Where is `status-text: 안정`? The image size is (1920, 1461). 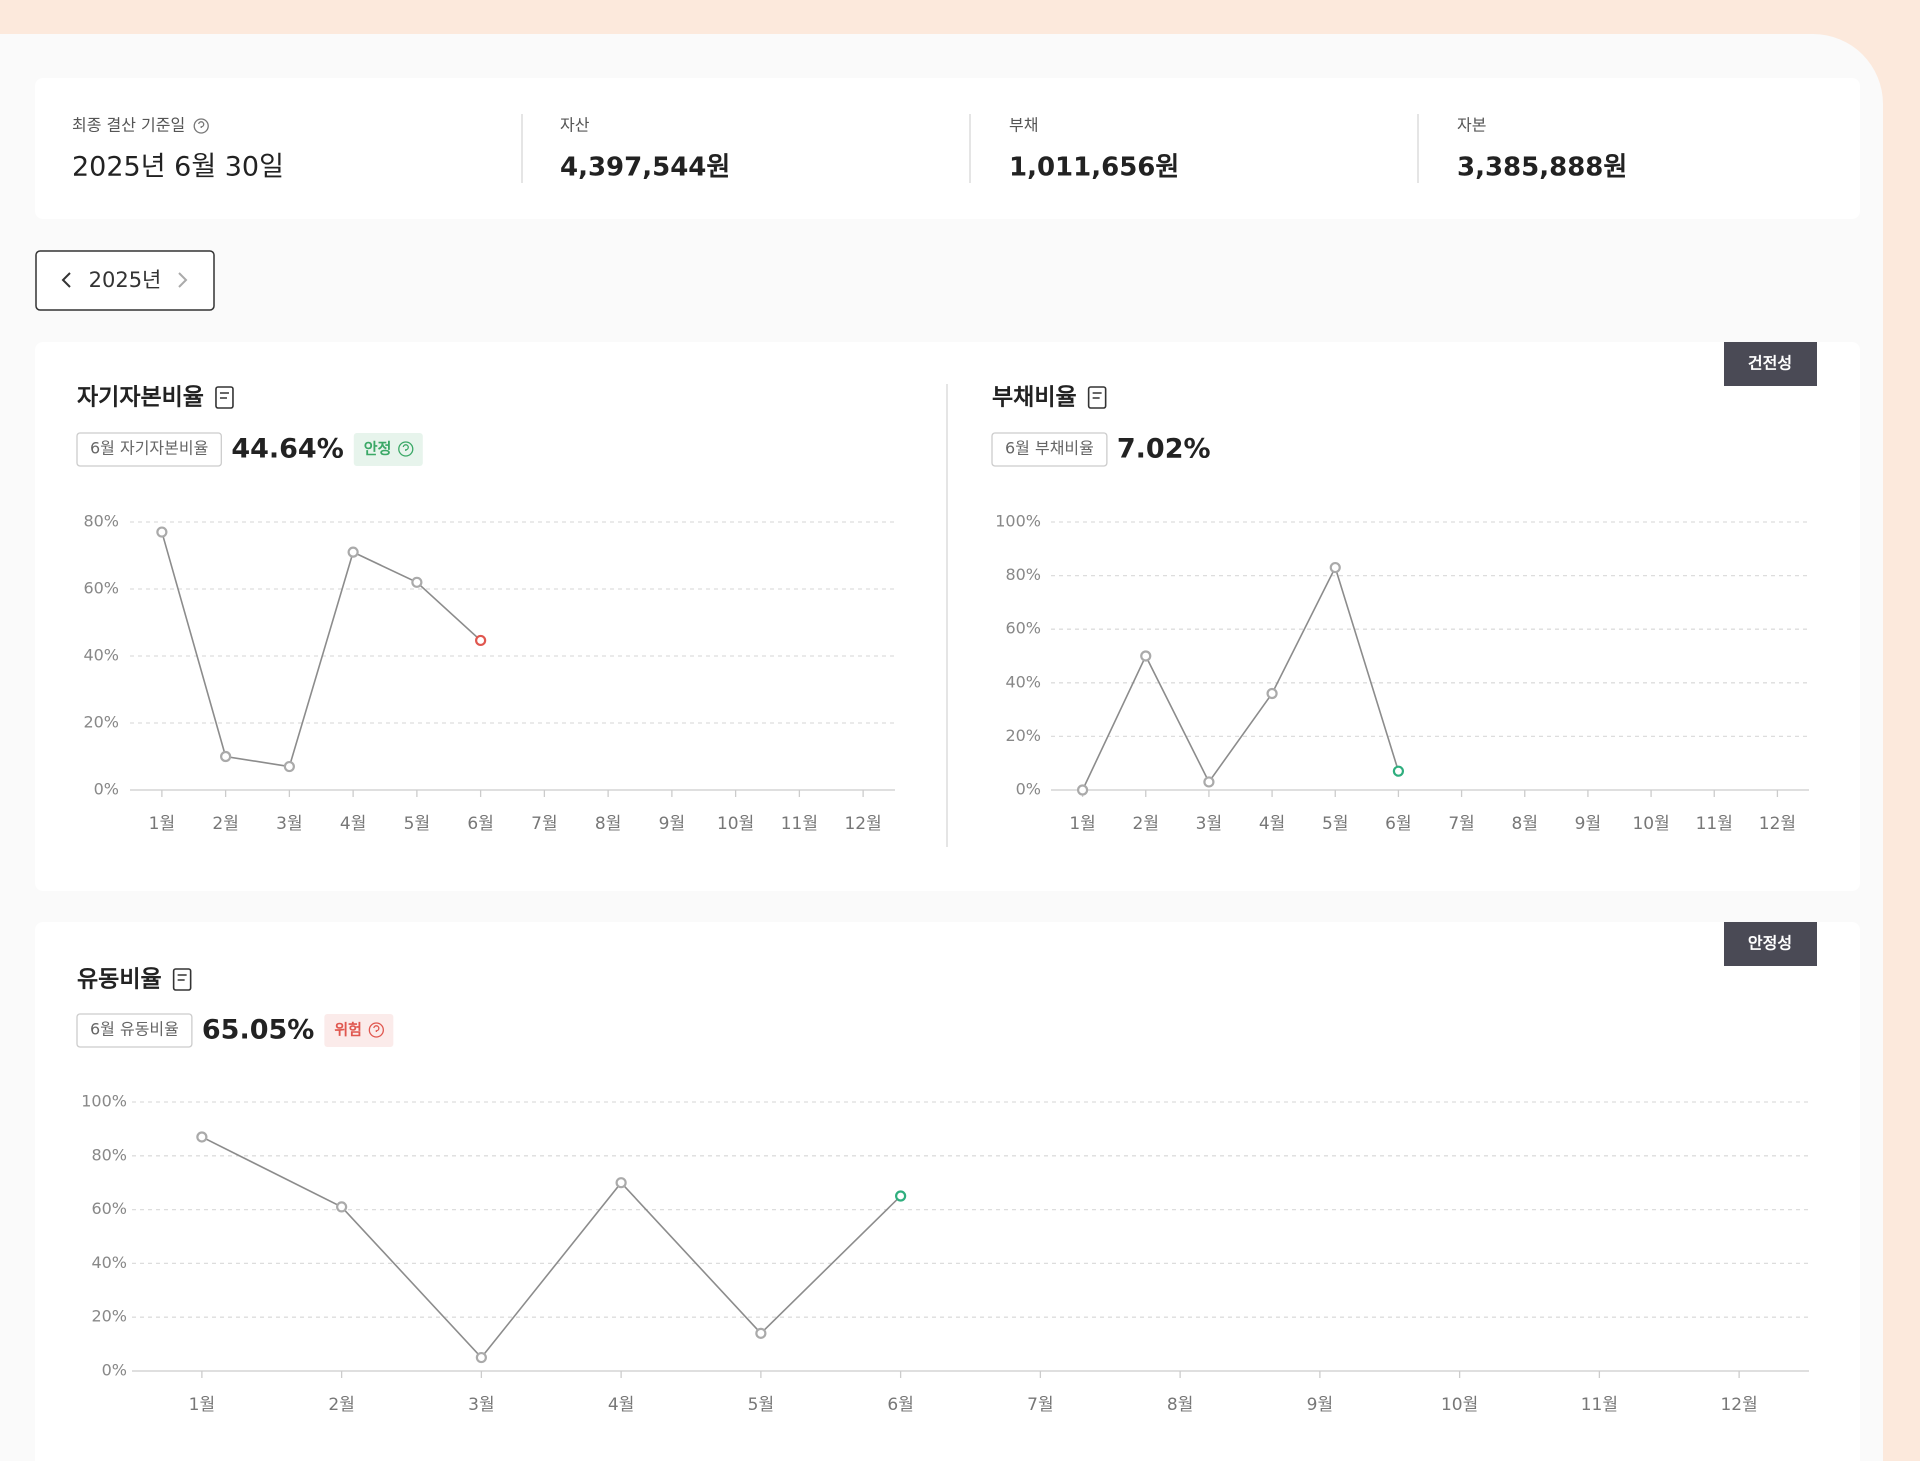
status-text: 안정 is located at coordinates (378, 449).